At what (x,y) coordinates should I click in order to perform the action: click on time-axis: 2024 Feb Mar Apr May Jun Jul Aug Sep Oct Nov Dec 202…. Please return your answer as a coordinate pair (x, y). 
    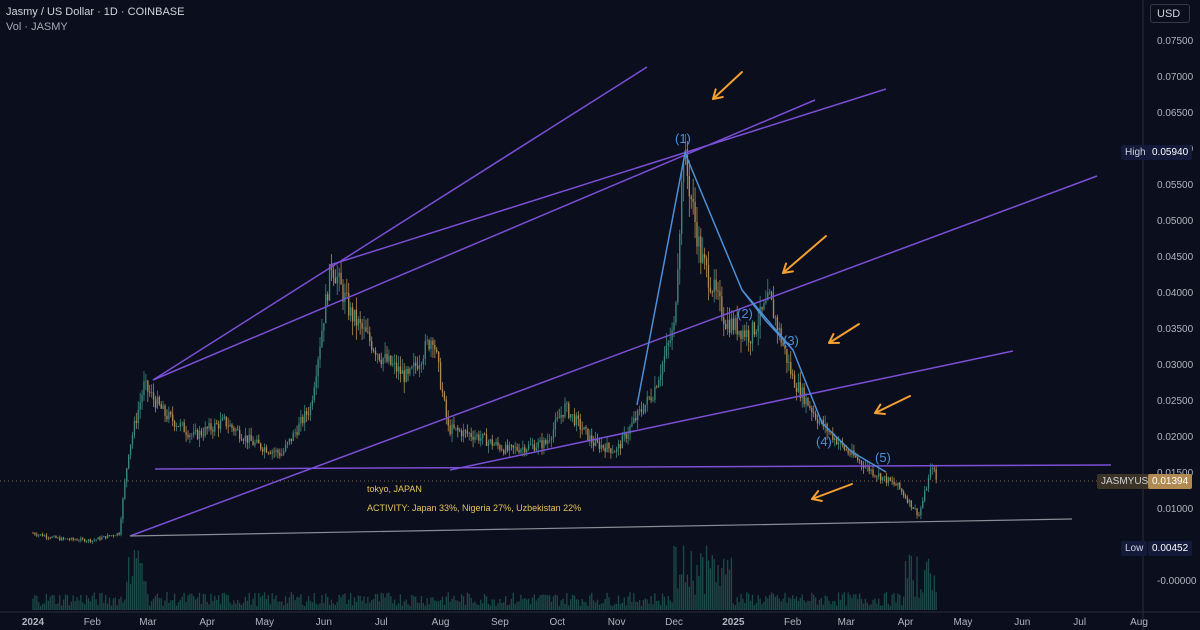
    Looking at the image, I should click on (600, 619).